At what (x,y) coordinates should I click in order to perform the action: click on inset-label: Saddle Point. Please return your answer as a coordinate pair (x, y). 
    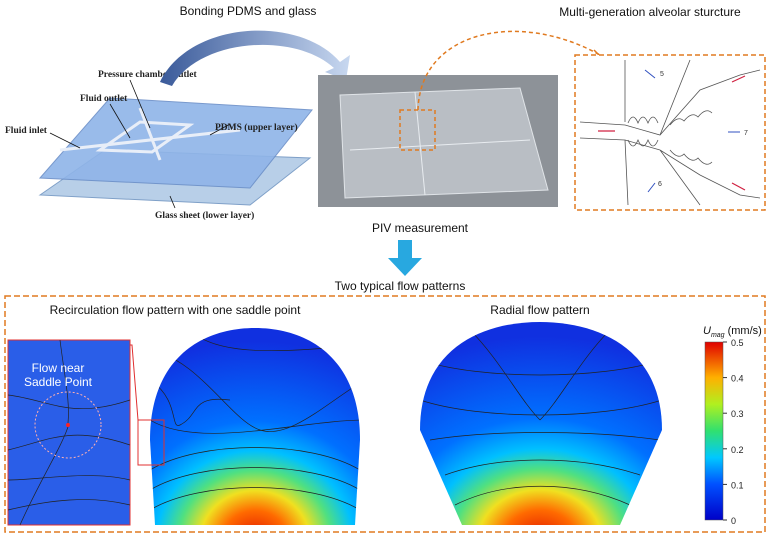
    Looking at the image, I should click on (58, 382).